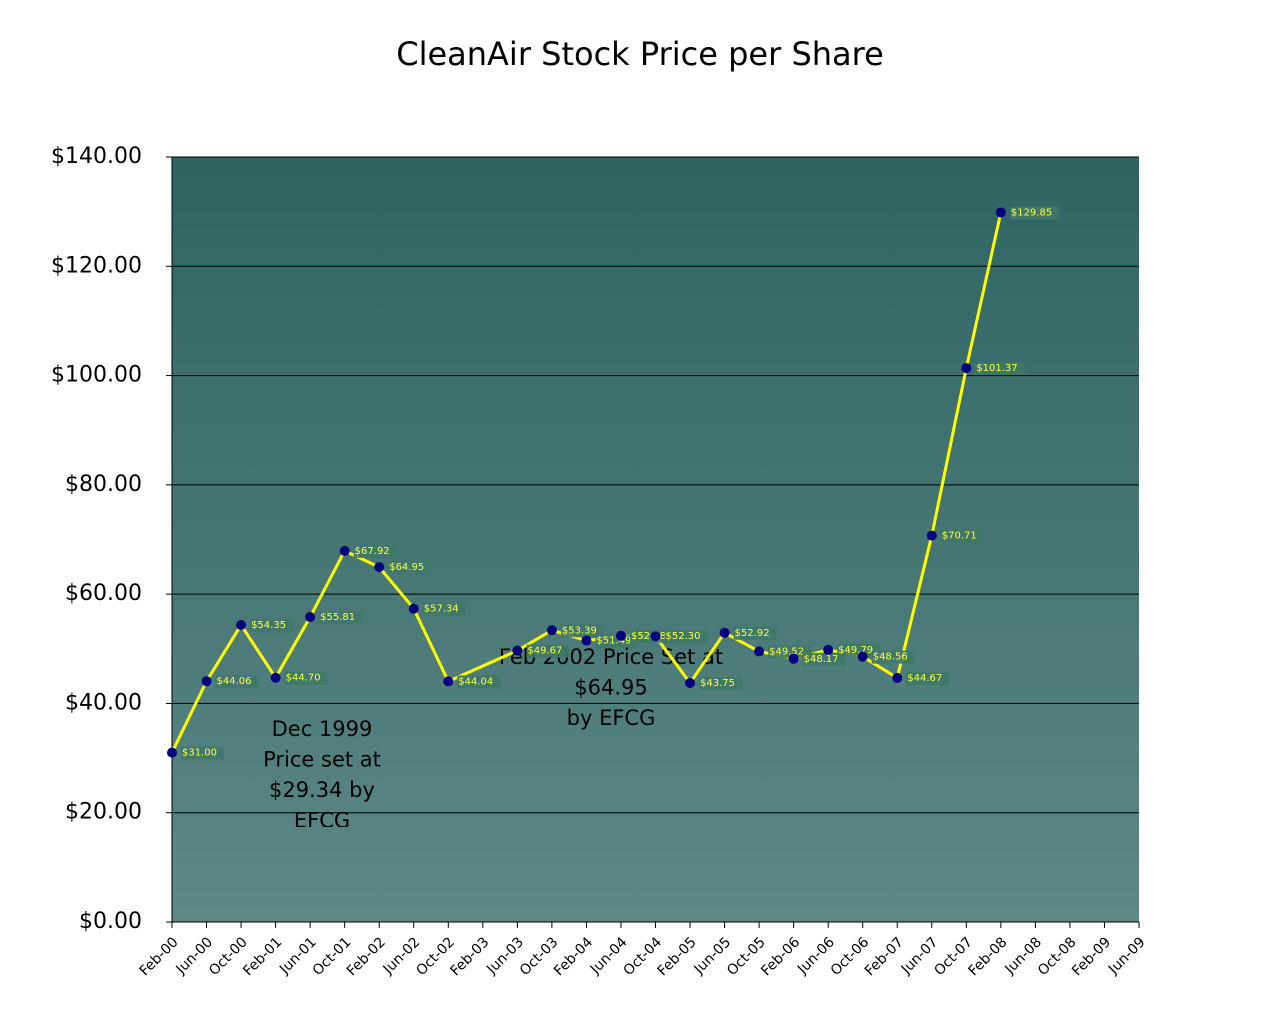 The width and height of the screenshot is (1280, 1024). I want to click on data-label: $64.95, so click(406, 567).